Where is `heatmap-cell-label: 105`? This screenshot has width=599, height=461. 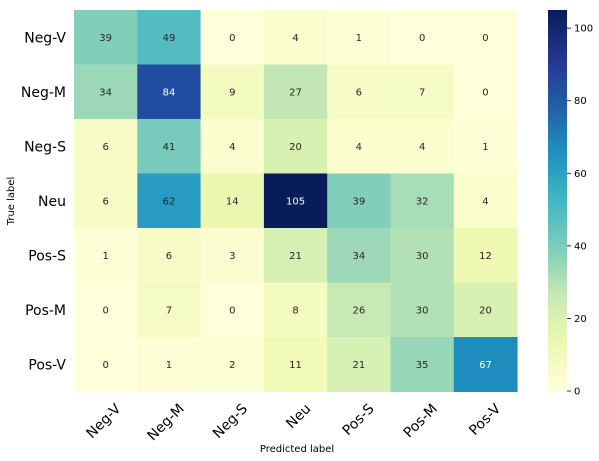 heatmap-cell-label: 105 is located at coordinates (295, 201).